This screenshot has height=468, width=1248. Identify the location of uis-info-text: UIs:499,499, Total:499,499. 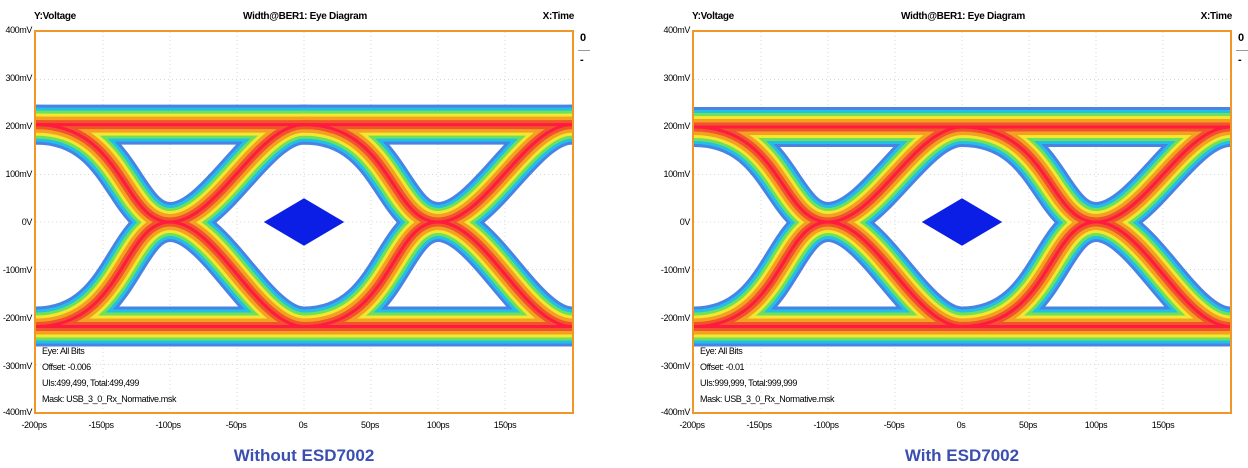
(91, 383).